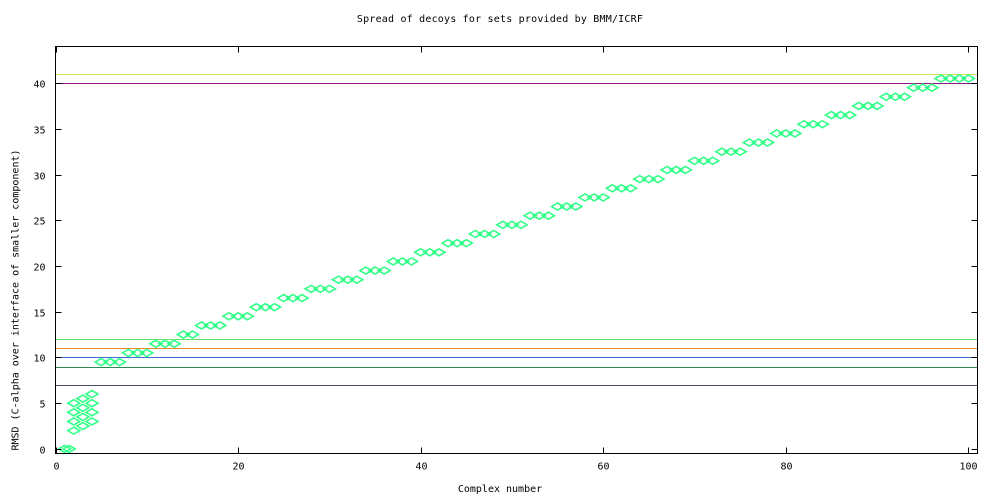  Describe the element at coordinates (238, 467) in the screenshot. I see `x-tick-label: 20` at that location.